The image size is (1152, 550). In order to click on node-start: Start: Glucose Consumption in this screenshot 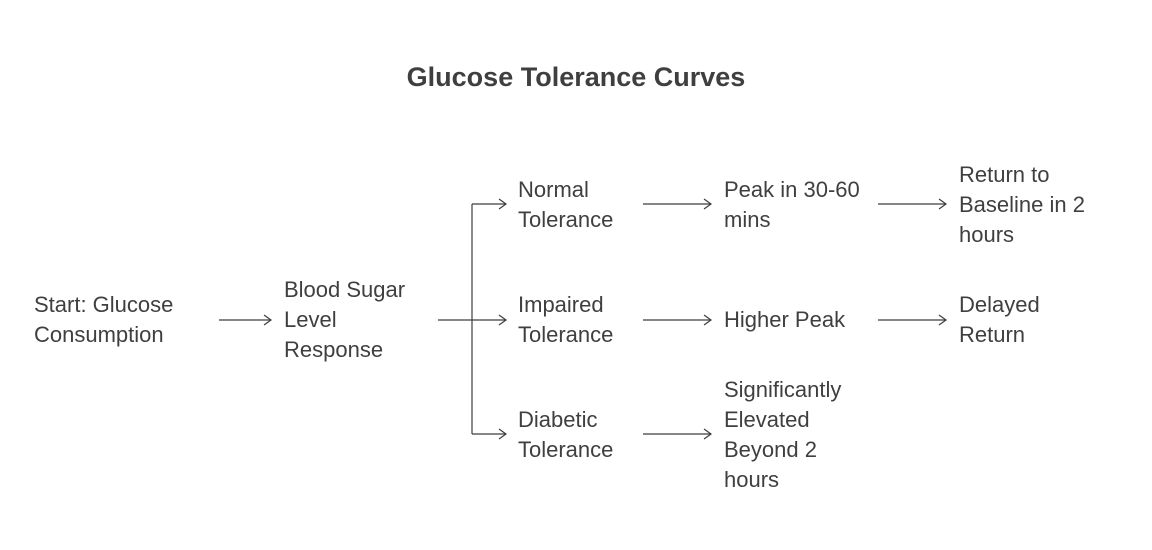, I will do `click(104, 319)`.